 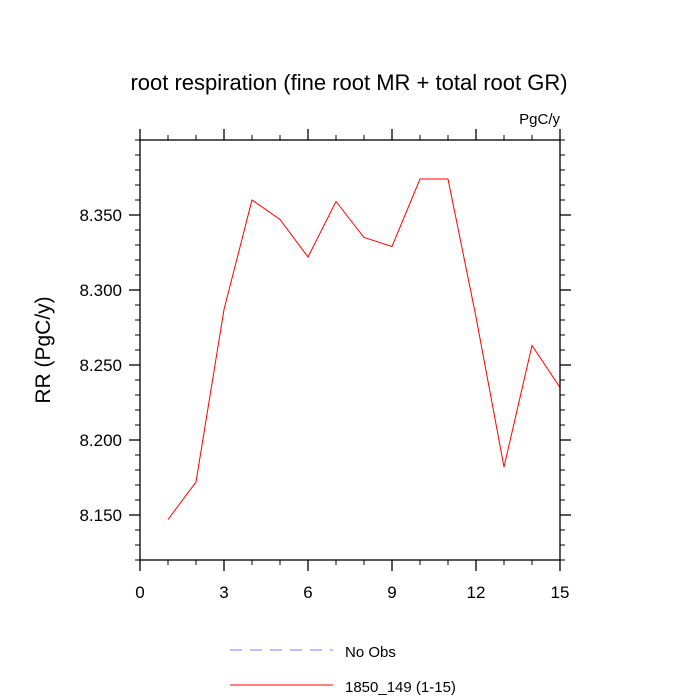 I want to click on y-tick-label: 8.250, so click(x=100, y=365).